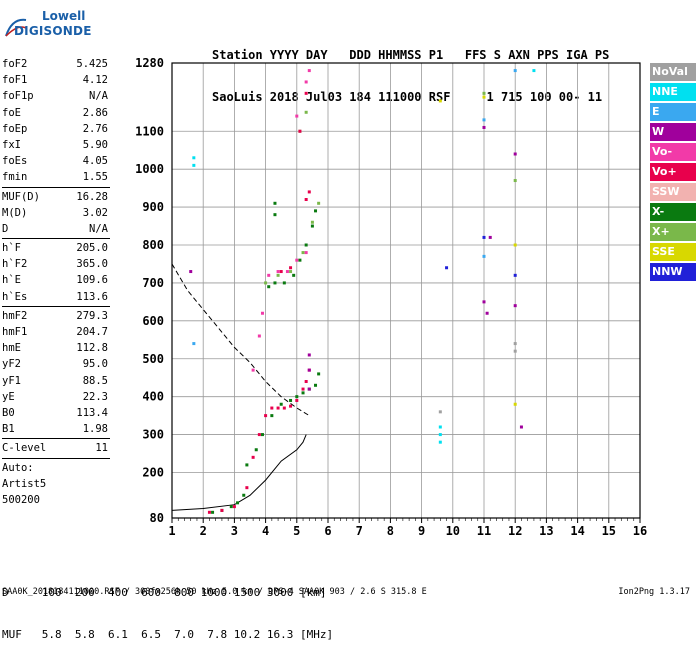 This screenshot has height=656, width=700. What do you see at coordinates (92, 315) in the screenshot?
I see `param-value: 279.3` at bounding box center [92, 315].